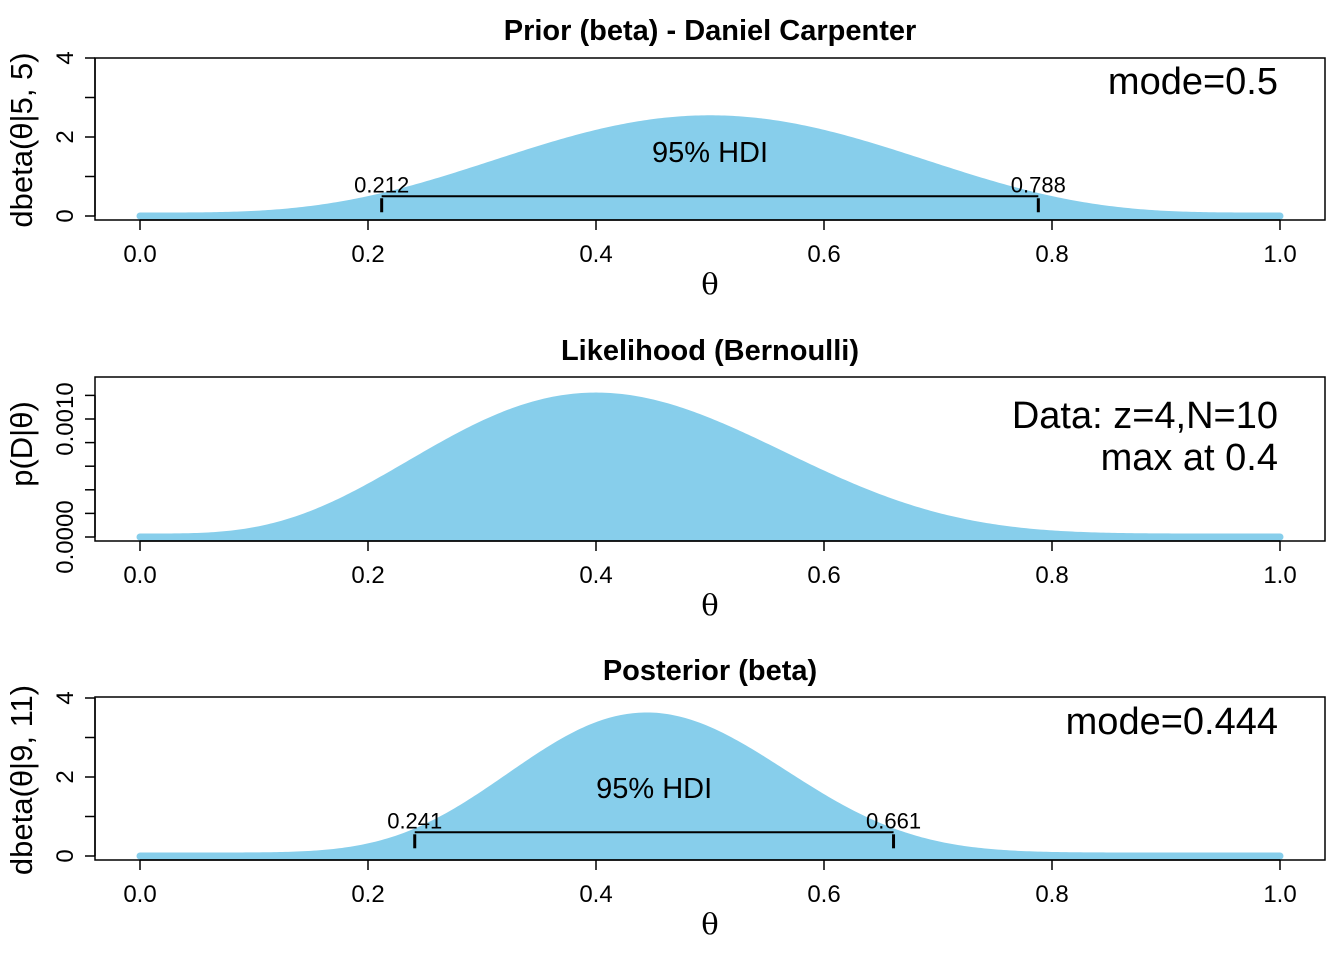 This screenshot has height=960, width=1344. I want to click on y-tick-label: 0.0000, so click(65, 536).